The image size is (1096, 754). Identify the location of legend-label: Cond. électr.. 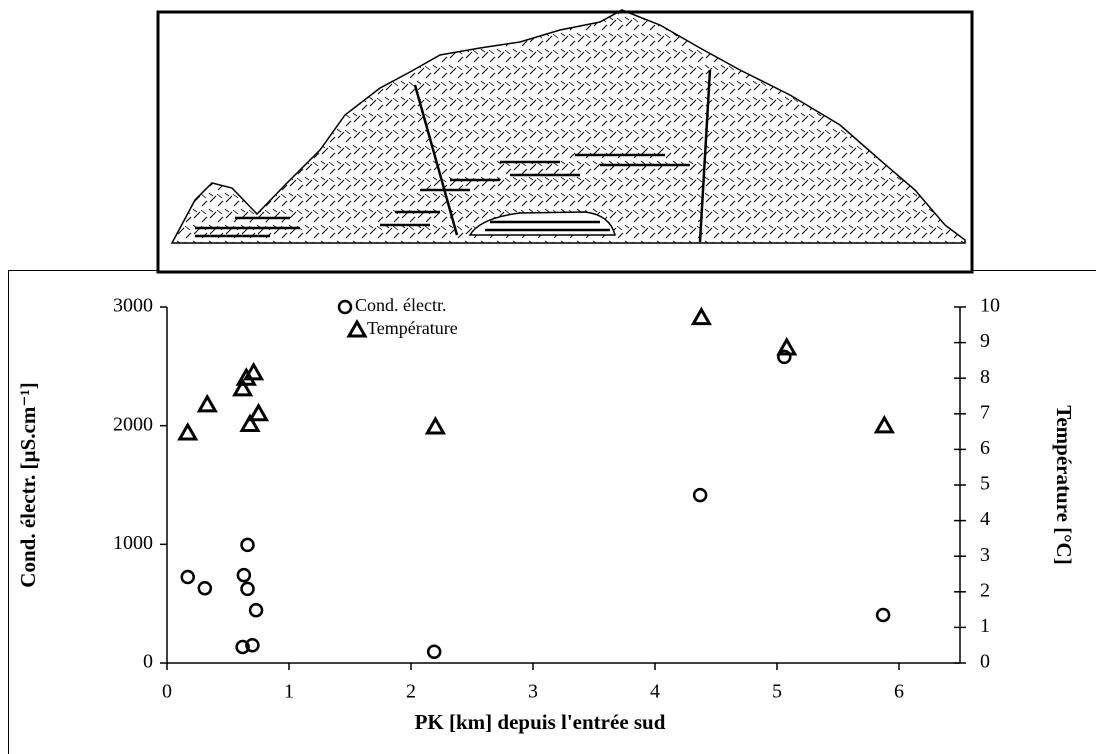
(400, 305).